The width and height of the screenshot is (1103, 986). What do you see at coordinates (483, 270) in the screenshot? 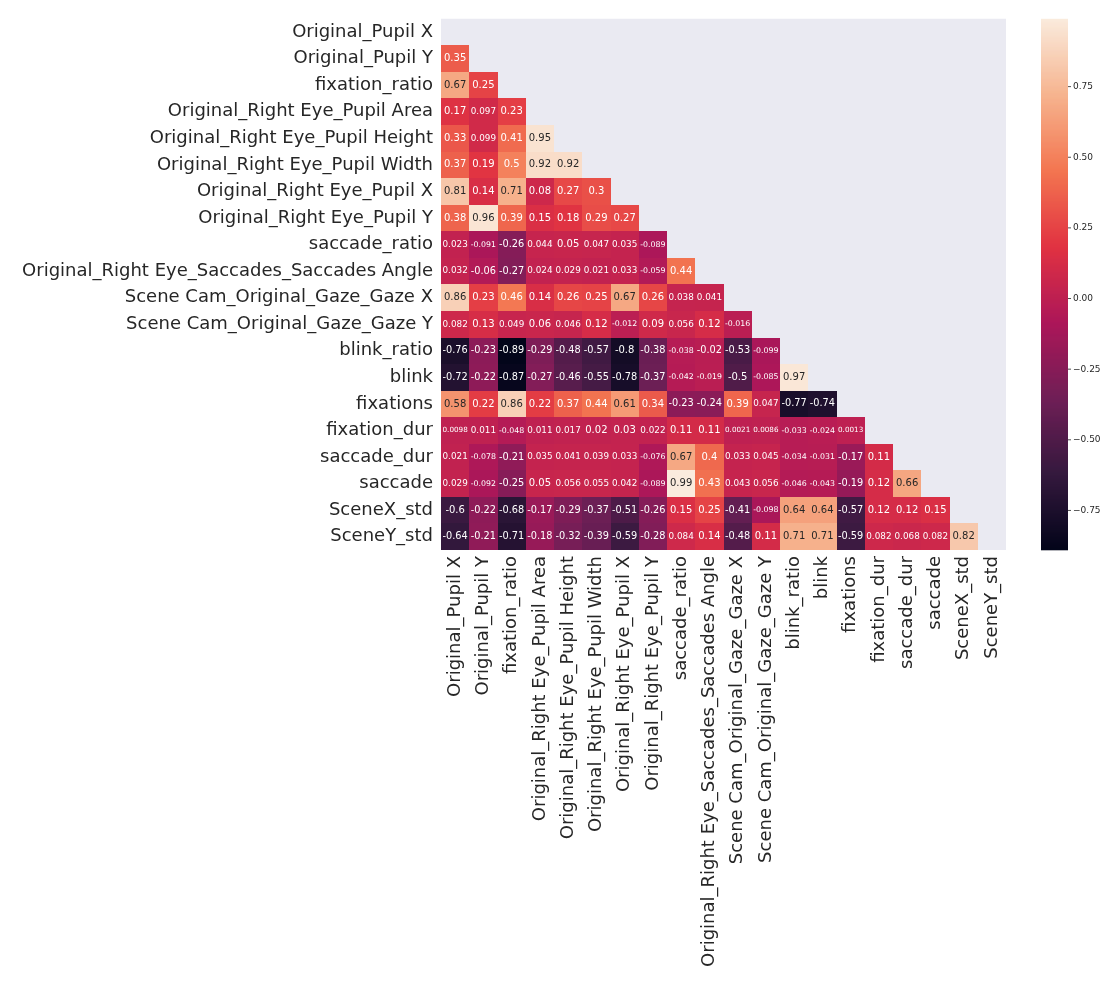
I see `data-label: -0.06` at bounding box center [483, 270].